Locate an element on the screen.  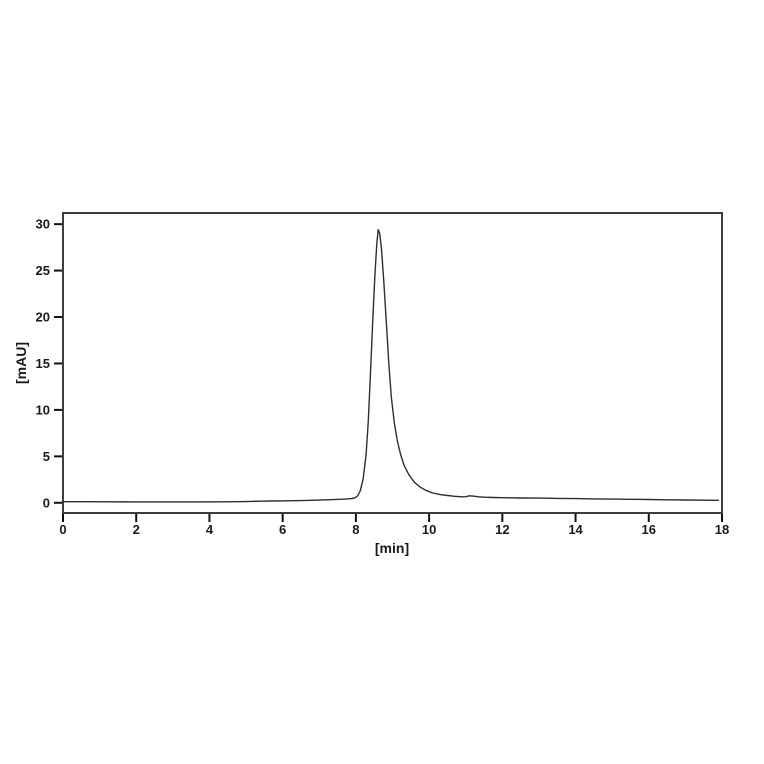
tick-label: 14 is located at coordinates (575, 529).